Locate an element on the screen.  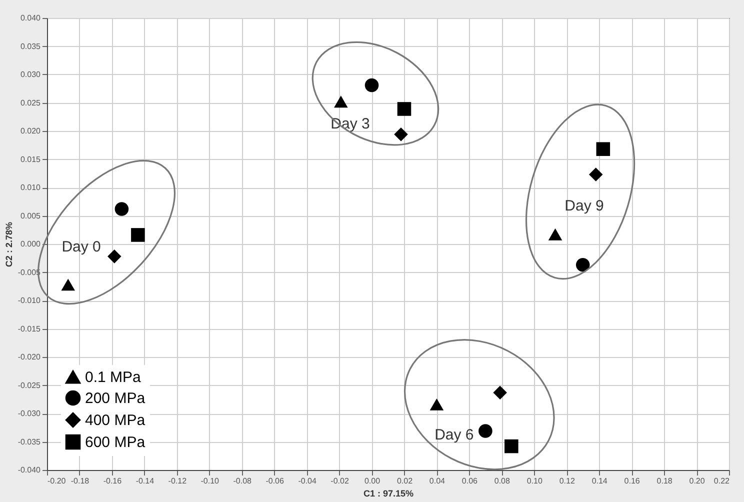
y-tick-label: 0.030 is located at coordinates (31, 74).